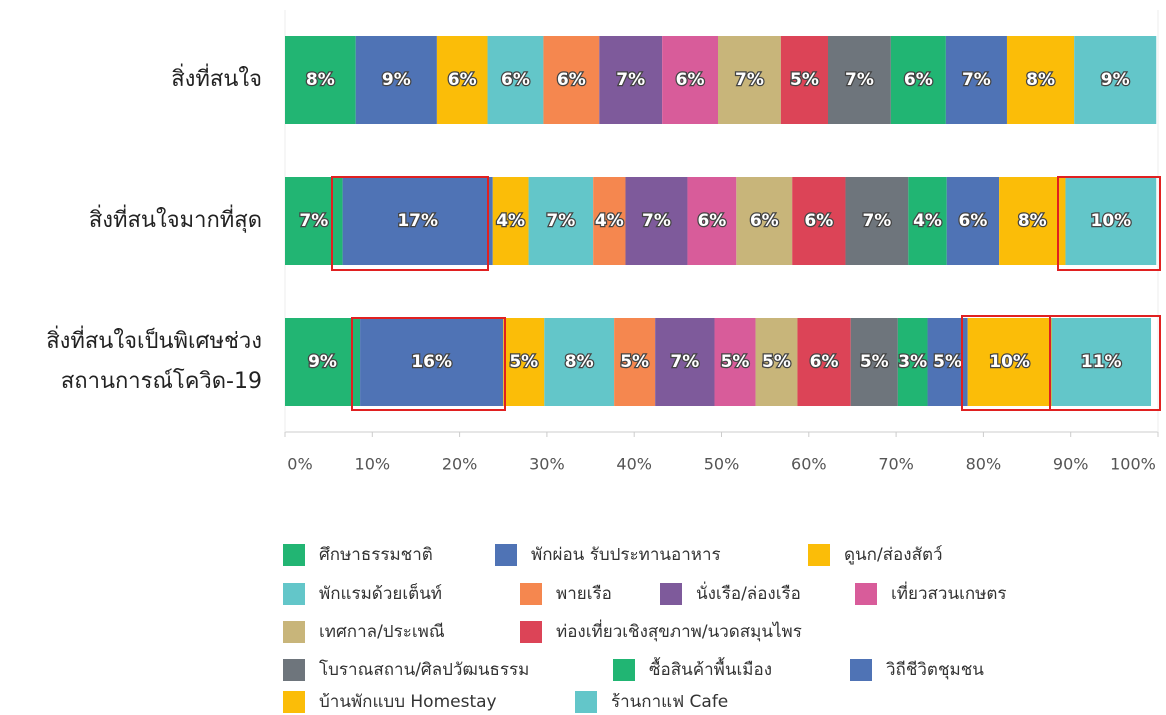 The height and width of the screenshot is (715, 1166). What do you see at coordinates (547, 464) in the screenshot?
I see `x-tick-label: 30%` at bounding box center [547, 464].